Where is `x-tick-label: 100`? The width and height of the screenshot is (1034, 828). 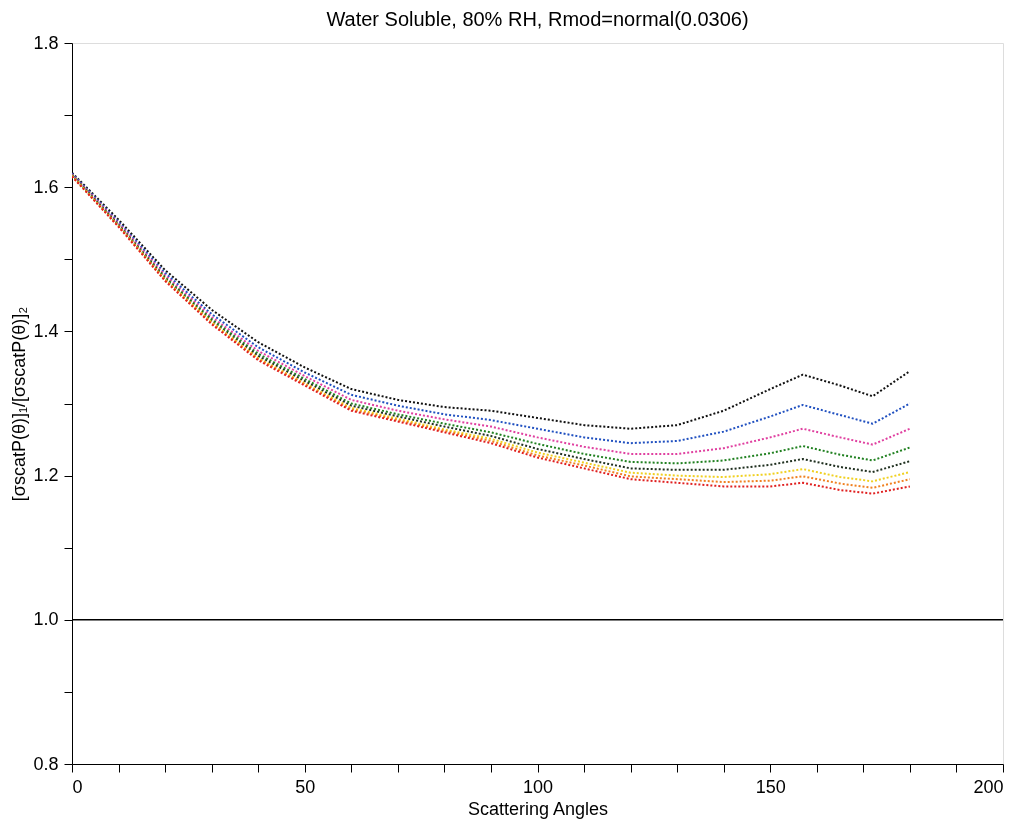 x-tick-label: 100 is located at coordinates (538, 786).